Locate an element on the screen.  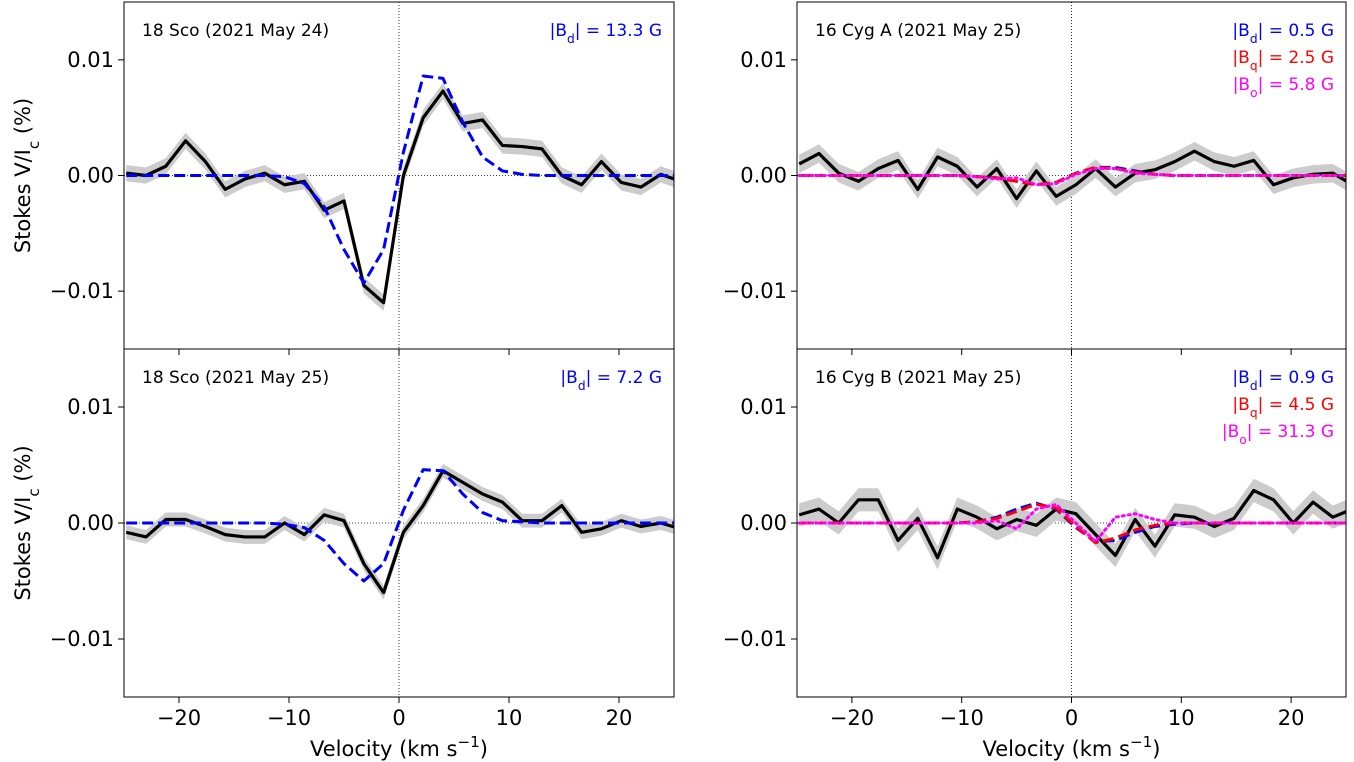
text-part: | = 13.3 G is located at coordinates (618, 31).